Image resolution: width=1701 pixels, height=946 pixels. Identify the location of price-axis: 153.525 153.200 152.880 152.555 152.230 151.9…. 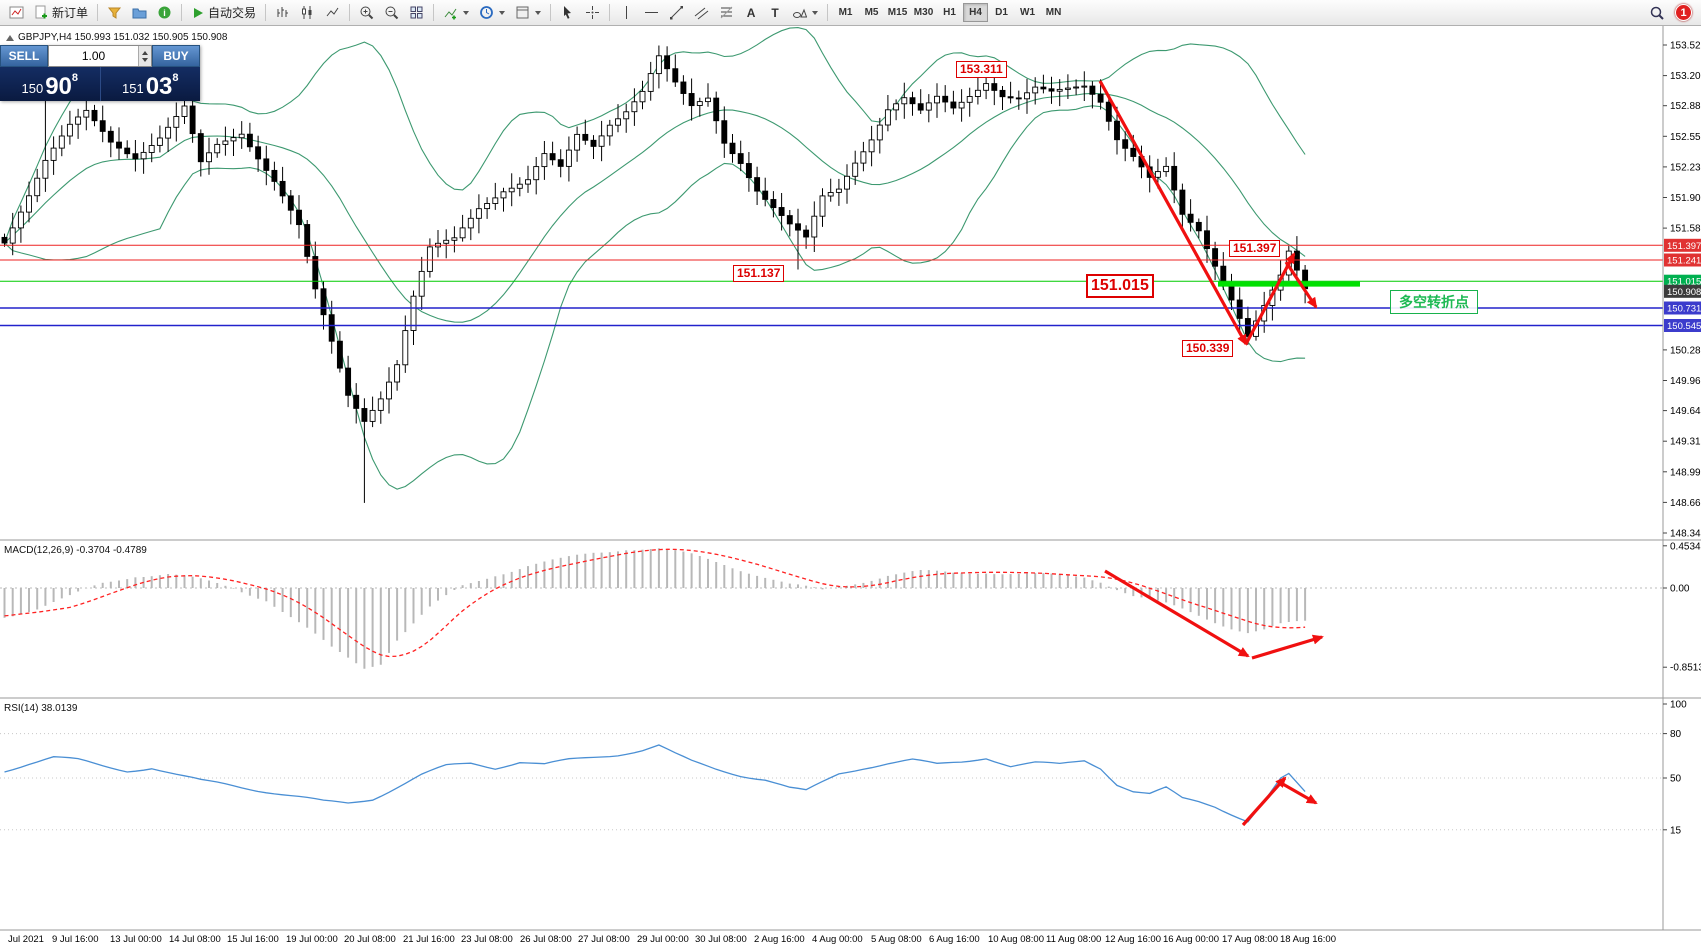
(1682, 290).